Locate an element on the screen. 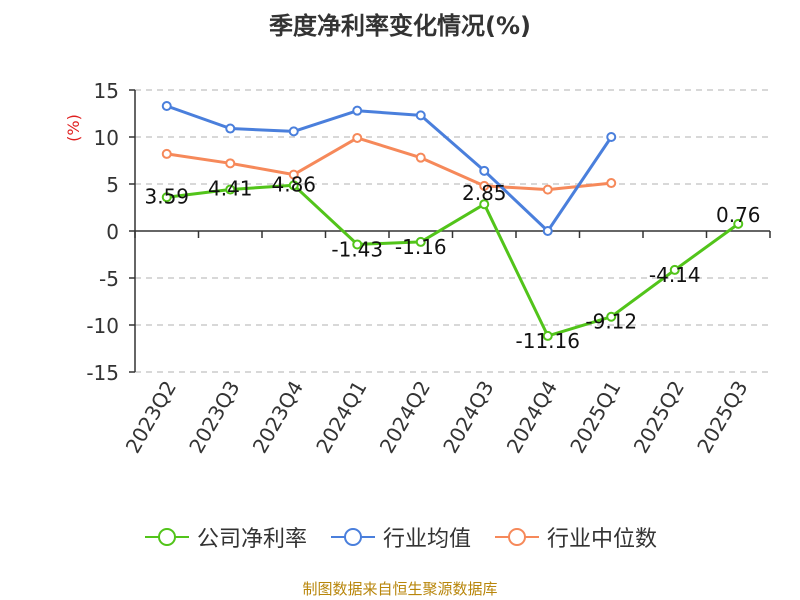 The image size is (800, 600). y-tick-label: -5 is located at coordinates (109, 279).